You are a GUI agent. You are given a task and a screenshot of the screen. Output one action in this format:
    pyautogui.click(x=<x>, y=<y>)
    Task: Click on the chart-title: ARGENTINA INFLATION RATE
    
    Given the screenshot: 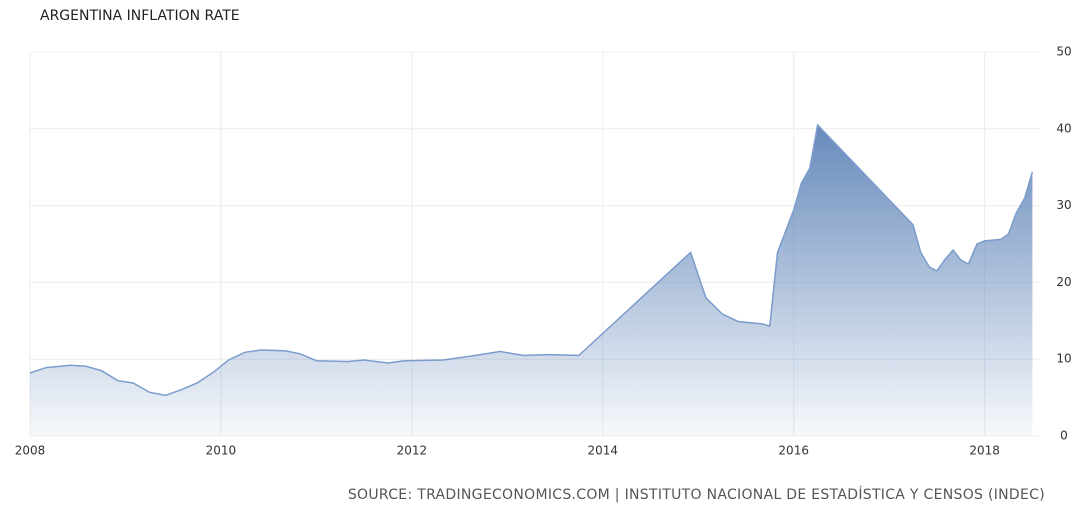 What is the action you would take?
    pyautogui.click(x=140, y=16)
    